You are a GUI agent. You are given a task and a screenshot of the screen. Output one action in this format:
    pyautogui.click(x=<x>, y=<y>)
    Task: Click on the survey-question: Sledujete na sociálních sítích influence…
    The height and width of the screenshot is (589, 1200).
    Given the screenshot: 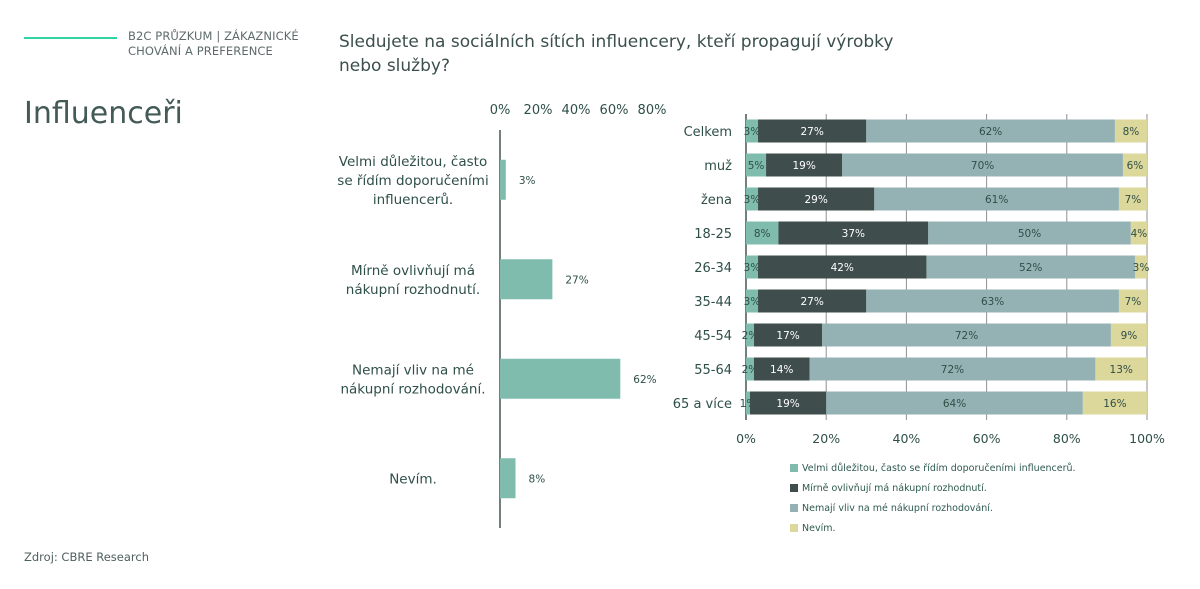 What is the action you would take?
    pyautogui.click(x=616, y=54)
    